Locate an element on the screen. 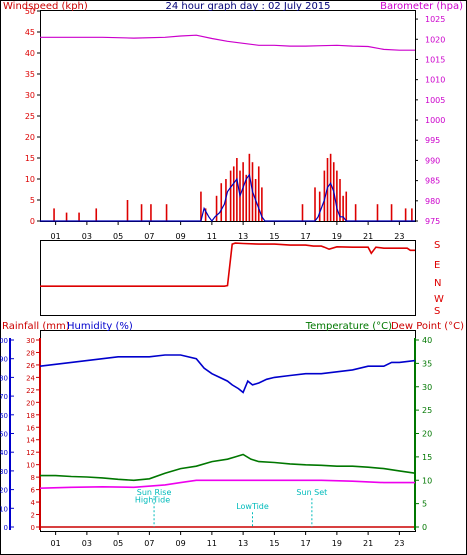  humidity-line is located at coordinates (227, 374).